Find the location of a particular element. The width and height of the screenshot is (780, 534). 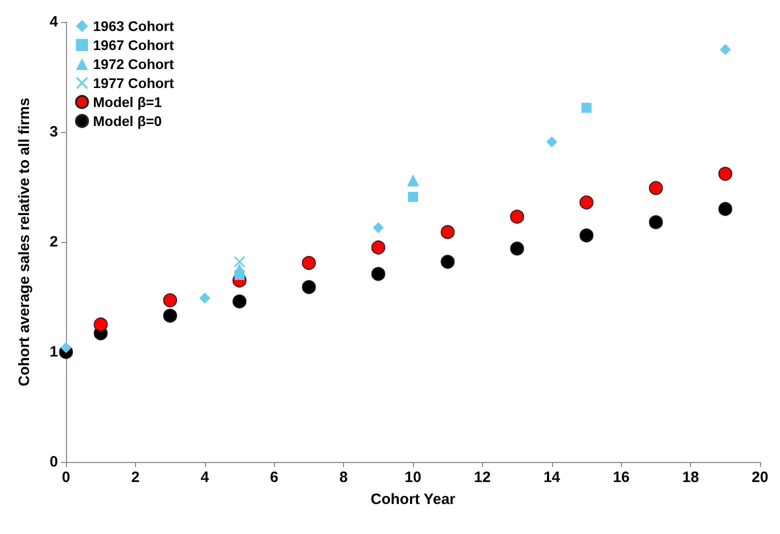

x-tick-label: 2 is located at coordinates (135, 477).